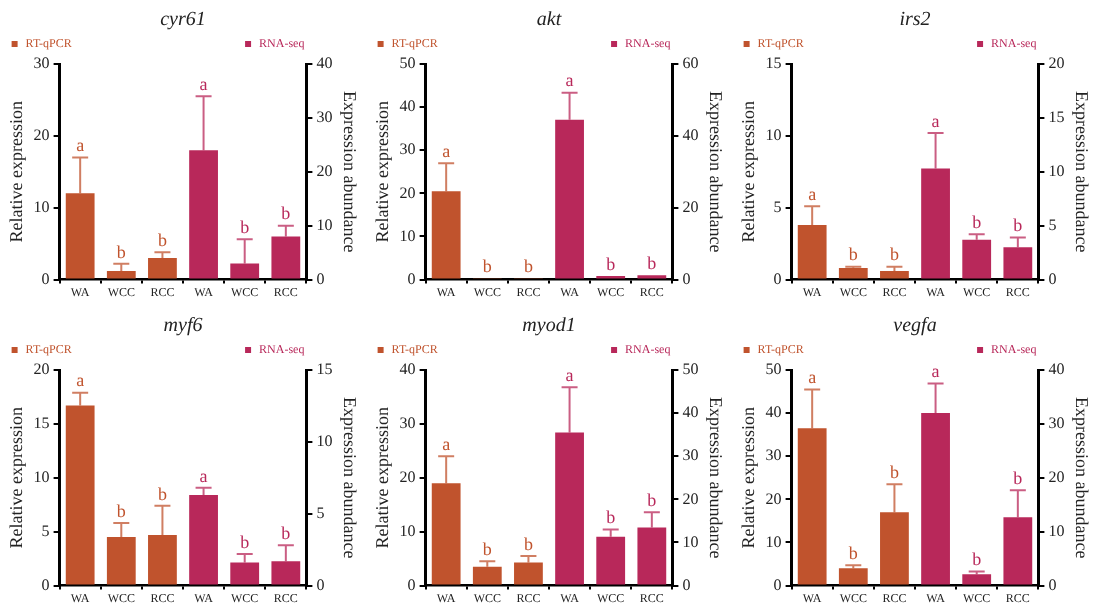  I want to click on chart-title: myf6, so click(183, 326).